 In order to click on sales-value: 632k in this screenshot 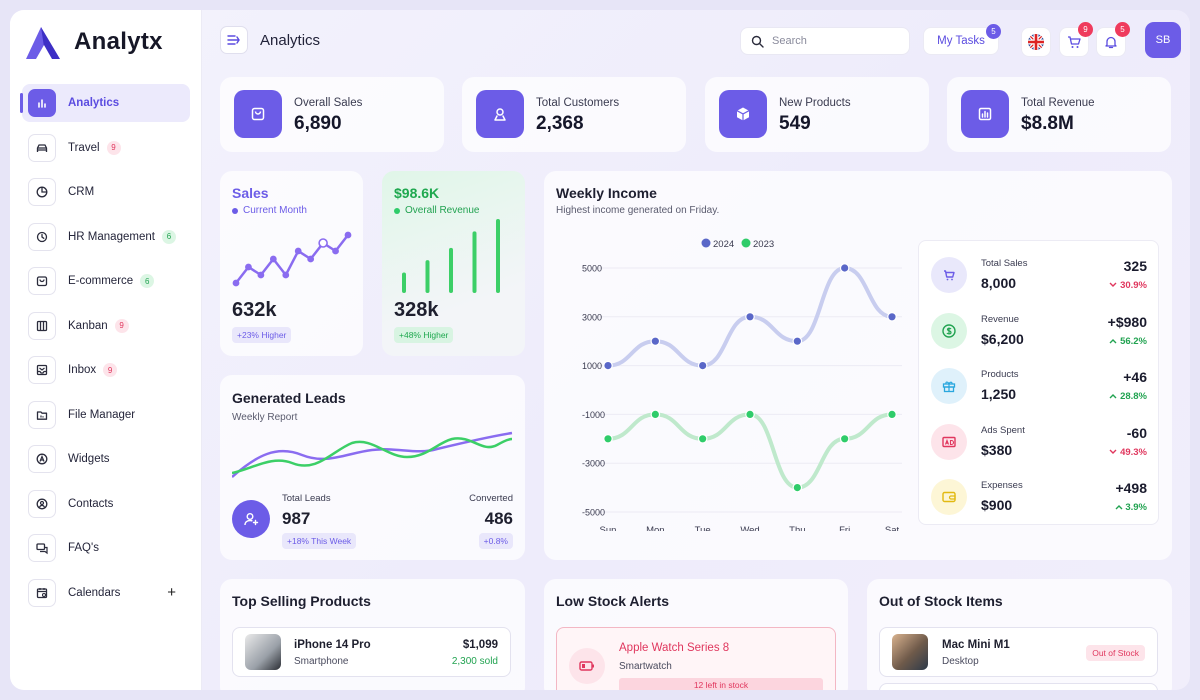, I will do `click(254, 310)`.